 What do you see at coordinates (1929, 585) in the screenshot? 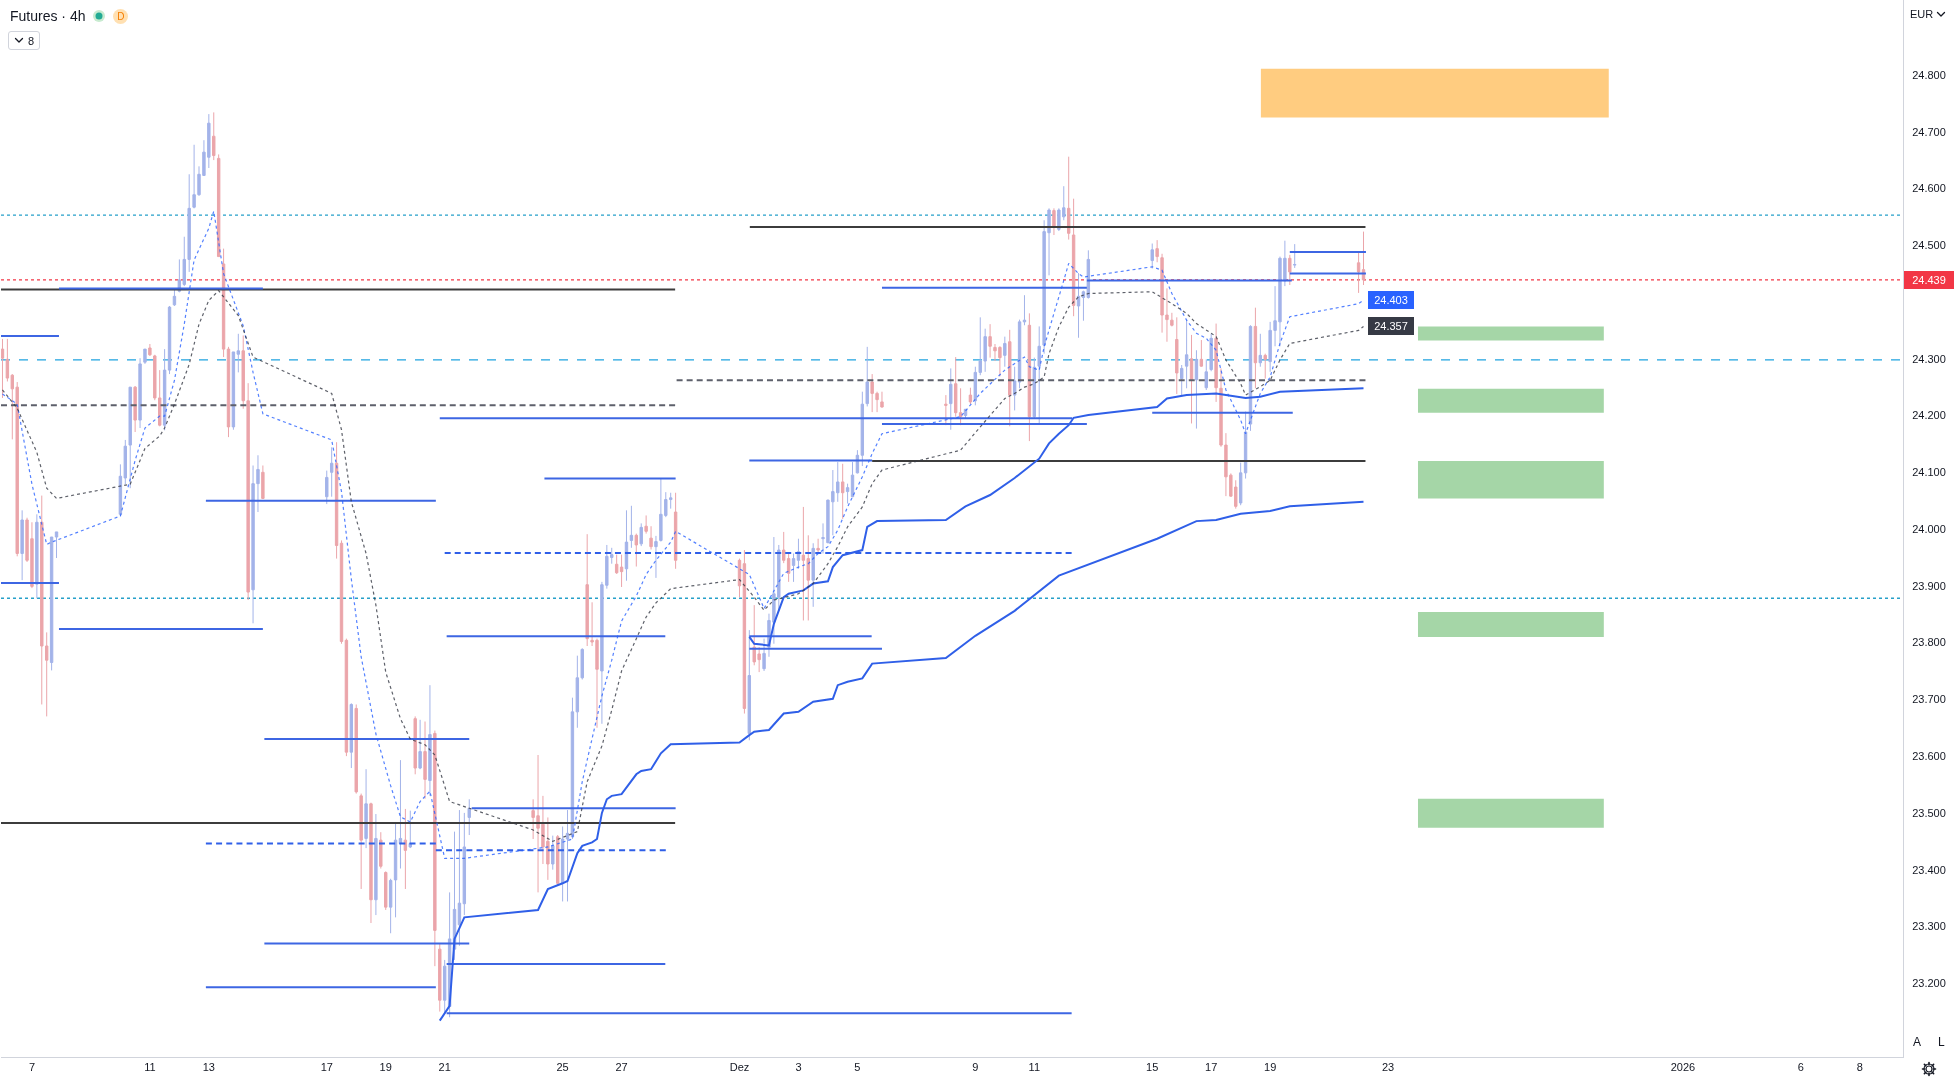
I see `y-tick-label: 23.900` at bounding box center [1929, 585].